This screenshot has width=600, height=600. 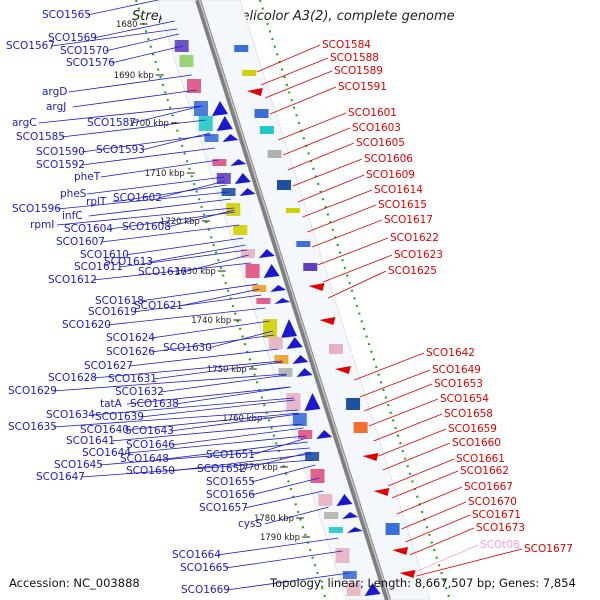 I want to click on gene-label-sco1622: SCO1622, so click(x=414, y=238).